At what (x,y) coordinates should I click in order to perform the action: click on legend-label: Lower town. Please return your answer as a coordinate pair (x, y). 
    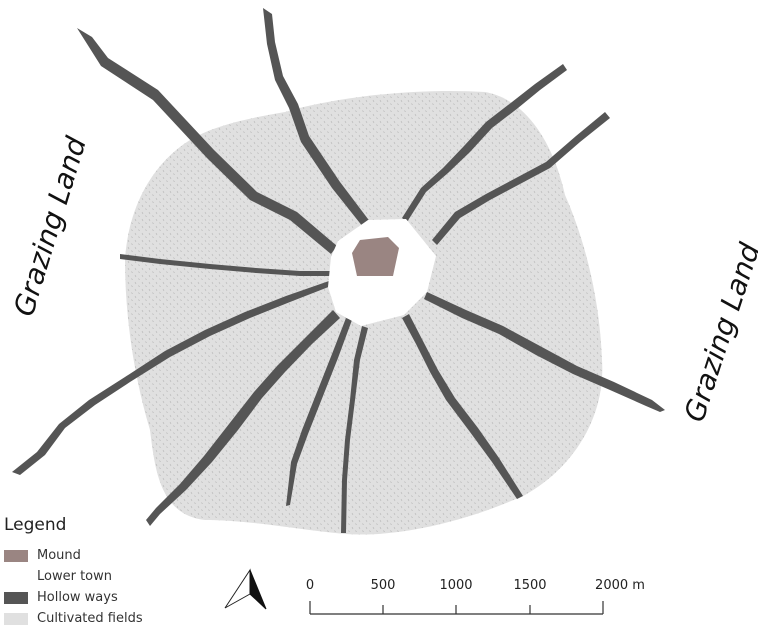
    Looking at the image, I should click on (74, 576).